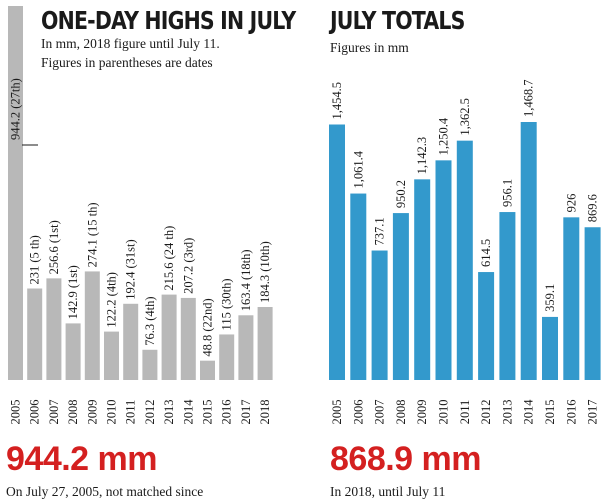  I want to click on left-bar-label-2007: 256.6 (1st), so click(54, 247).